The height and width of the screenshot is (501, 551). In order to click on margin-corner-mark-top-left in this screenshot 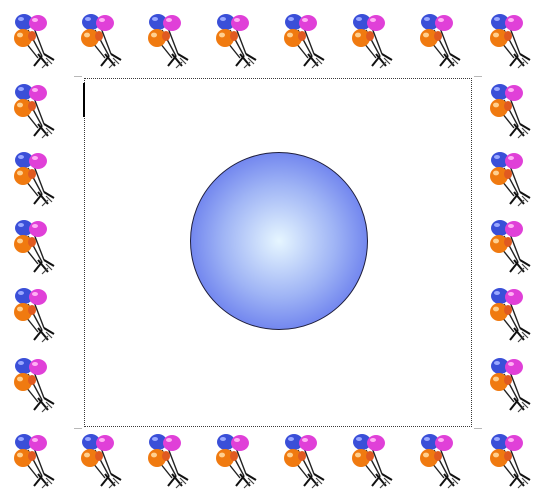, I will do `click(78, 76)`.